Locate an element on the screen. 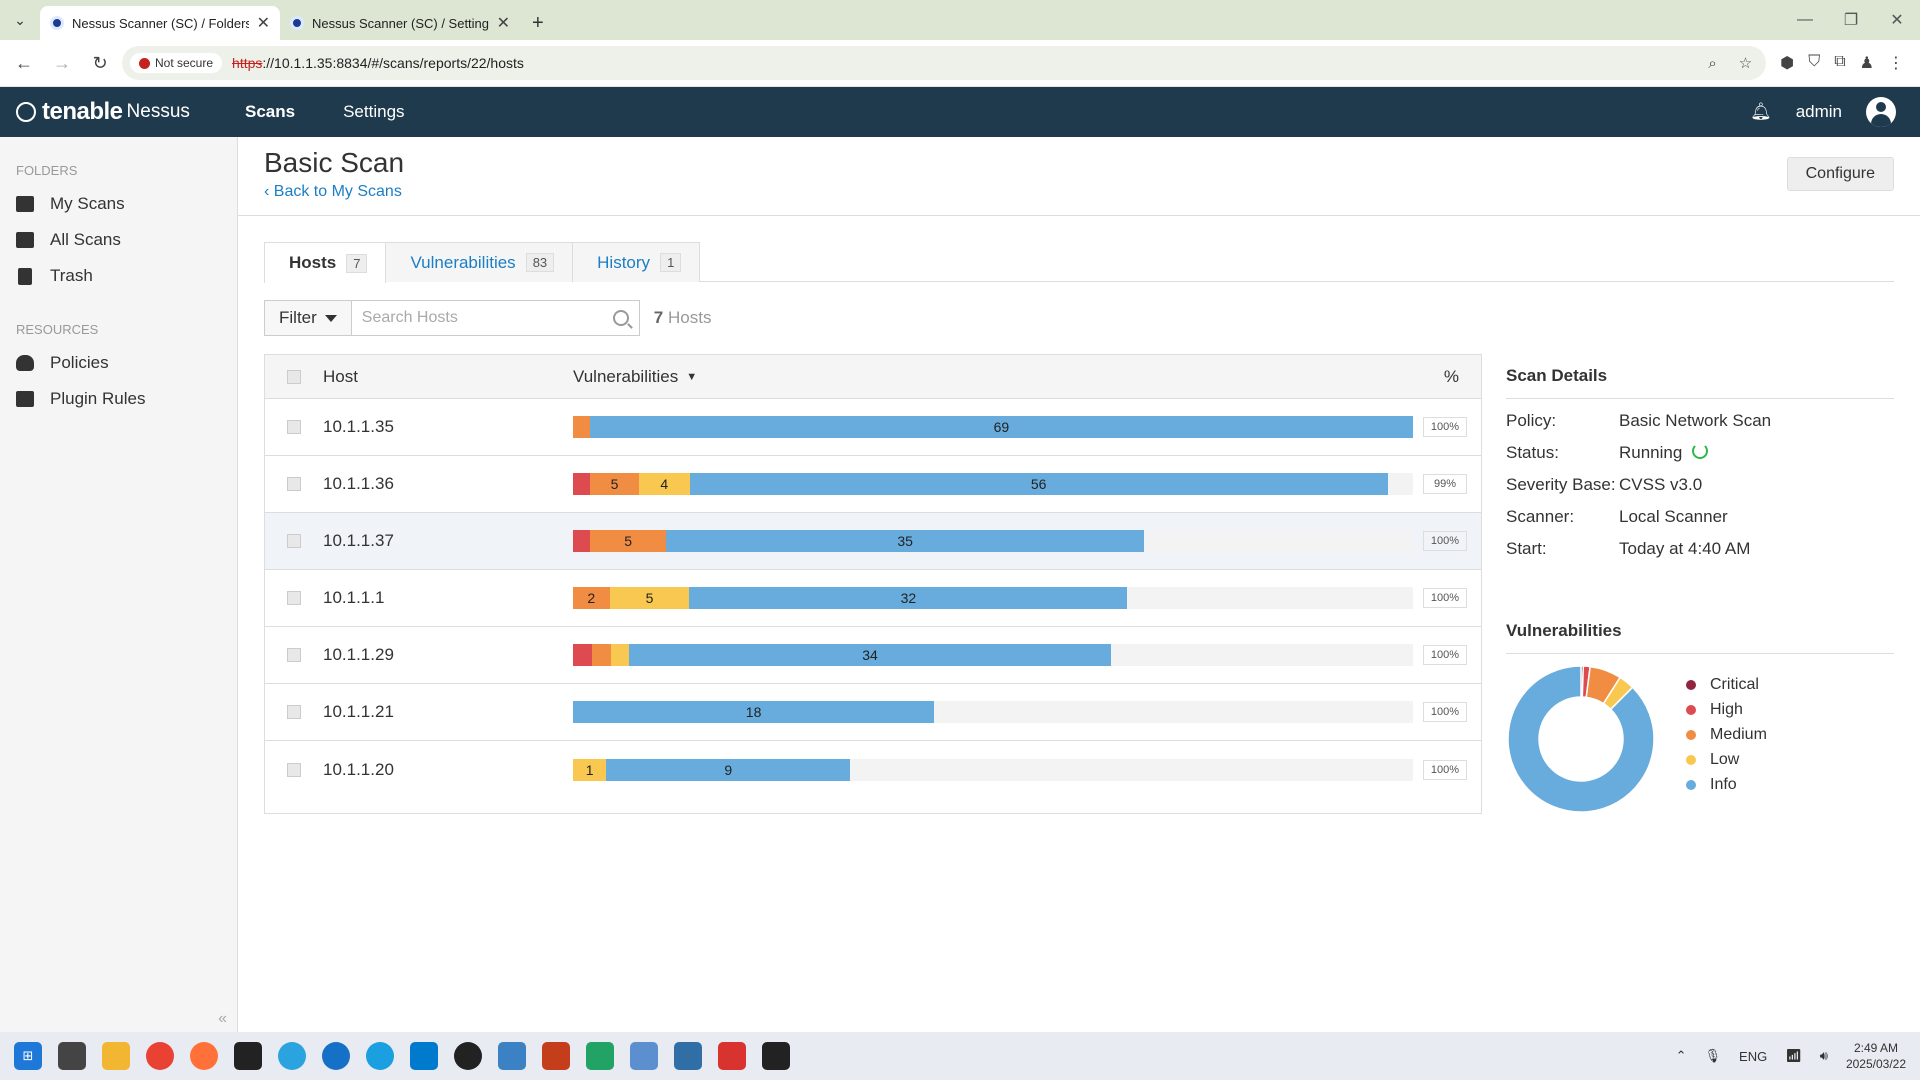 The height and width of the screenshot is (1080, 1920). bar-segment-low: 4 is located at coordinates (664, 484).